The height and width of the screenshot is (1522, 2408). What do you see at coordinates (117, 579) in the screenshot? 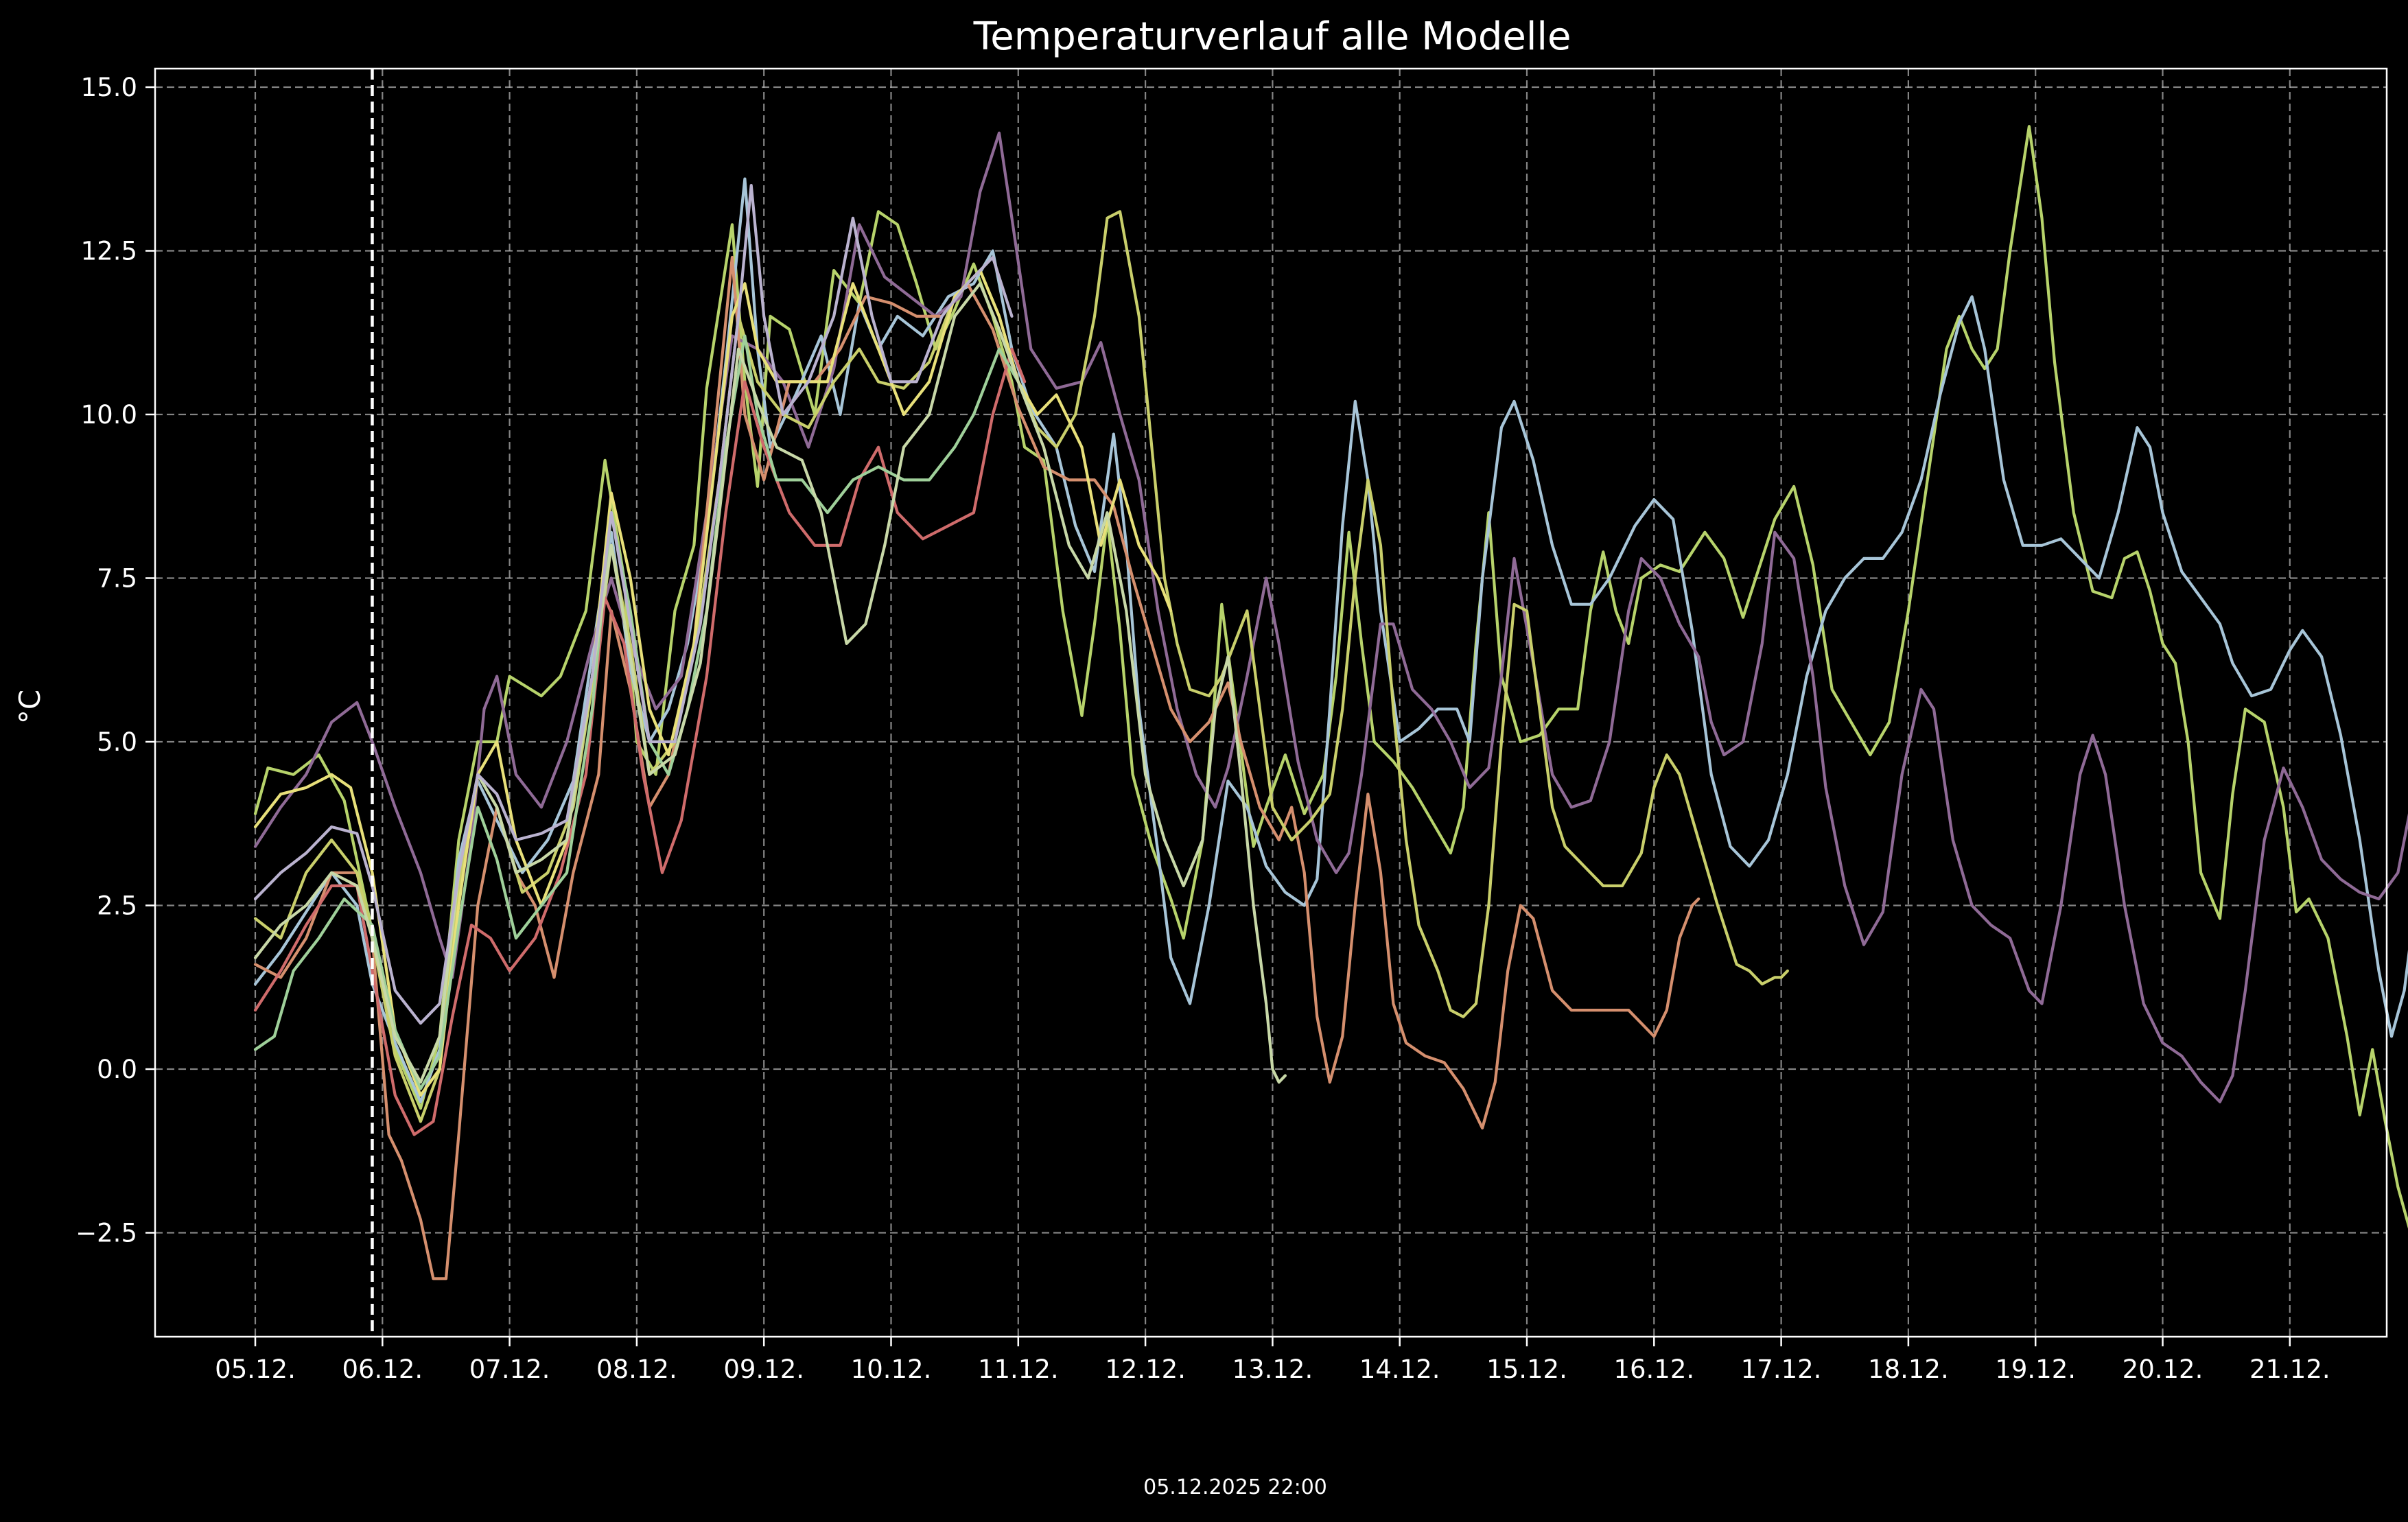
I see `y-tick-label: 7.5` at bounding box center [117, 579].